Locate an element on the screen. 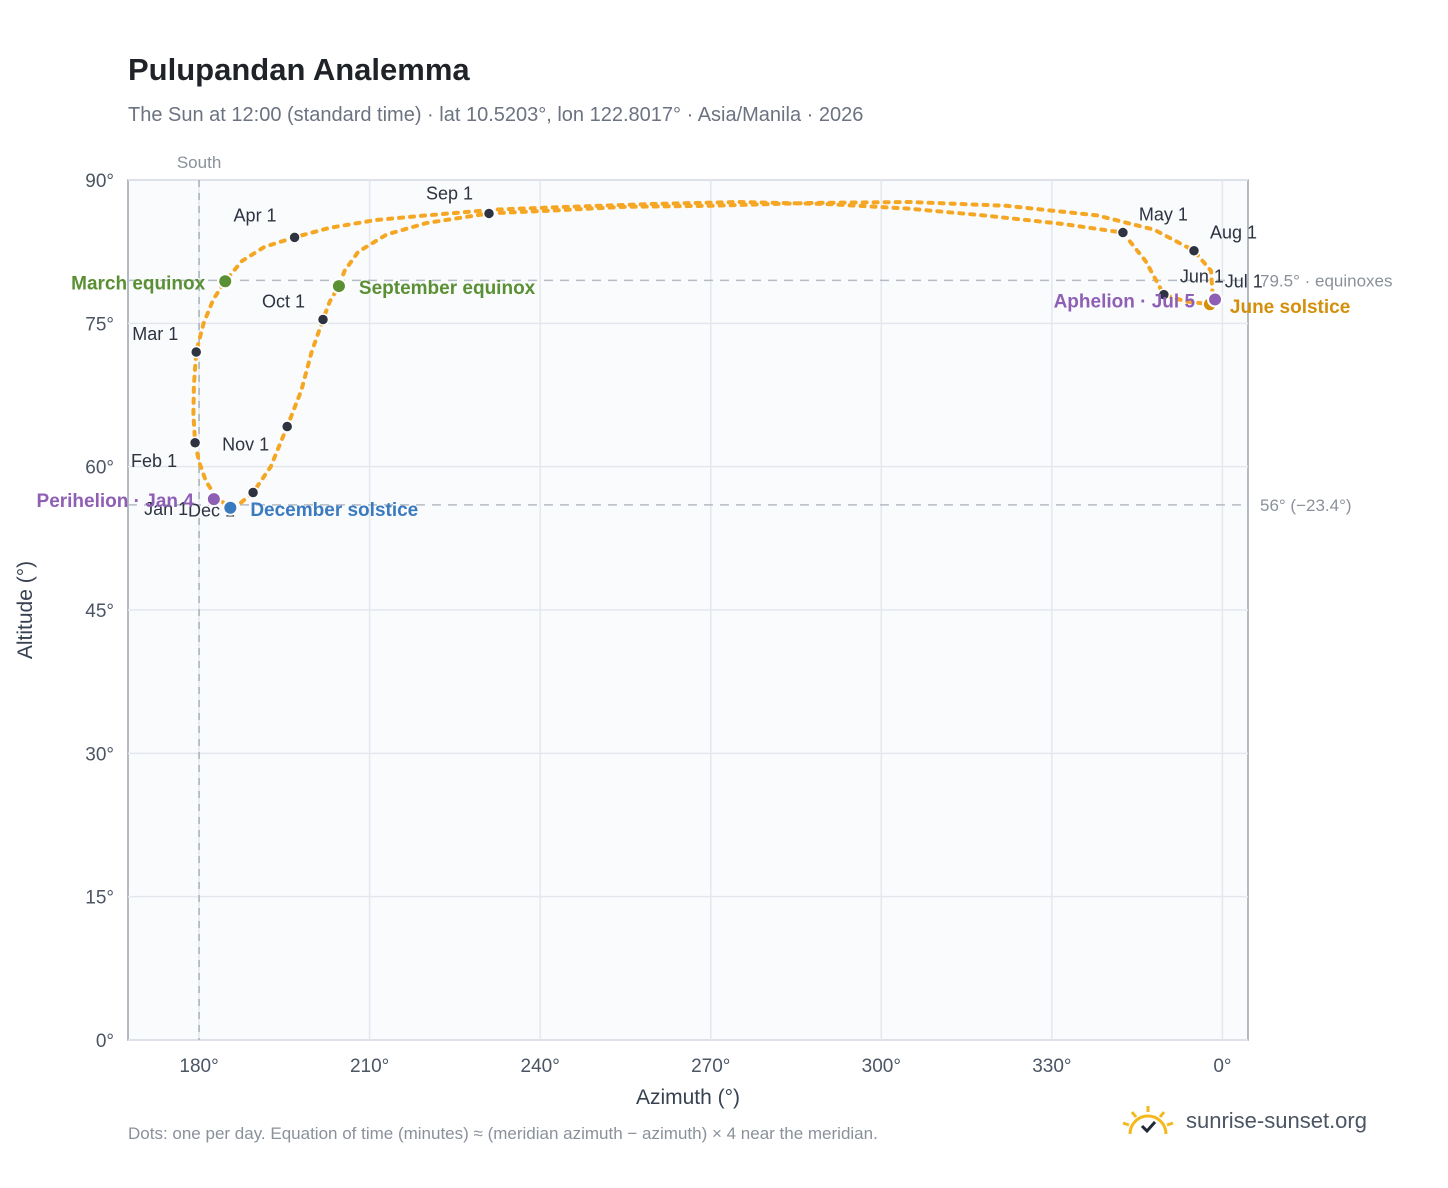  y-tick-label: 60° is located at coordinates (99, 468).